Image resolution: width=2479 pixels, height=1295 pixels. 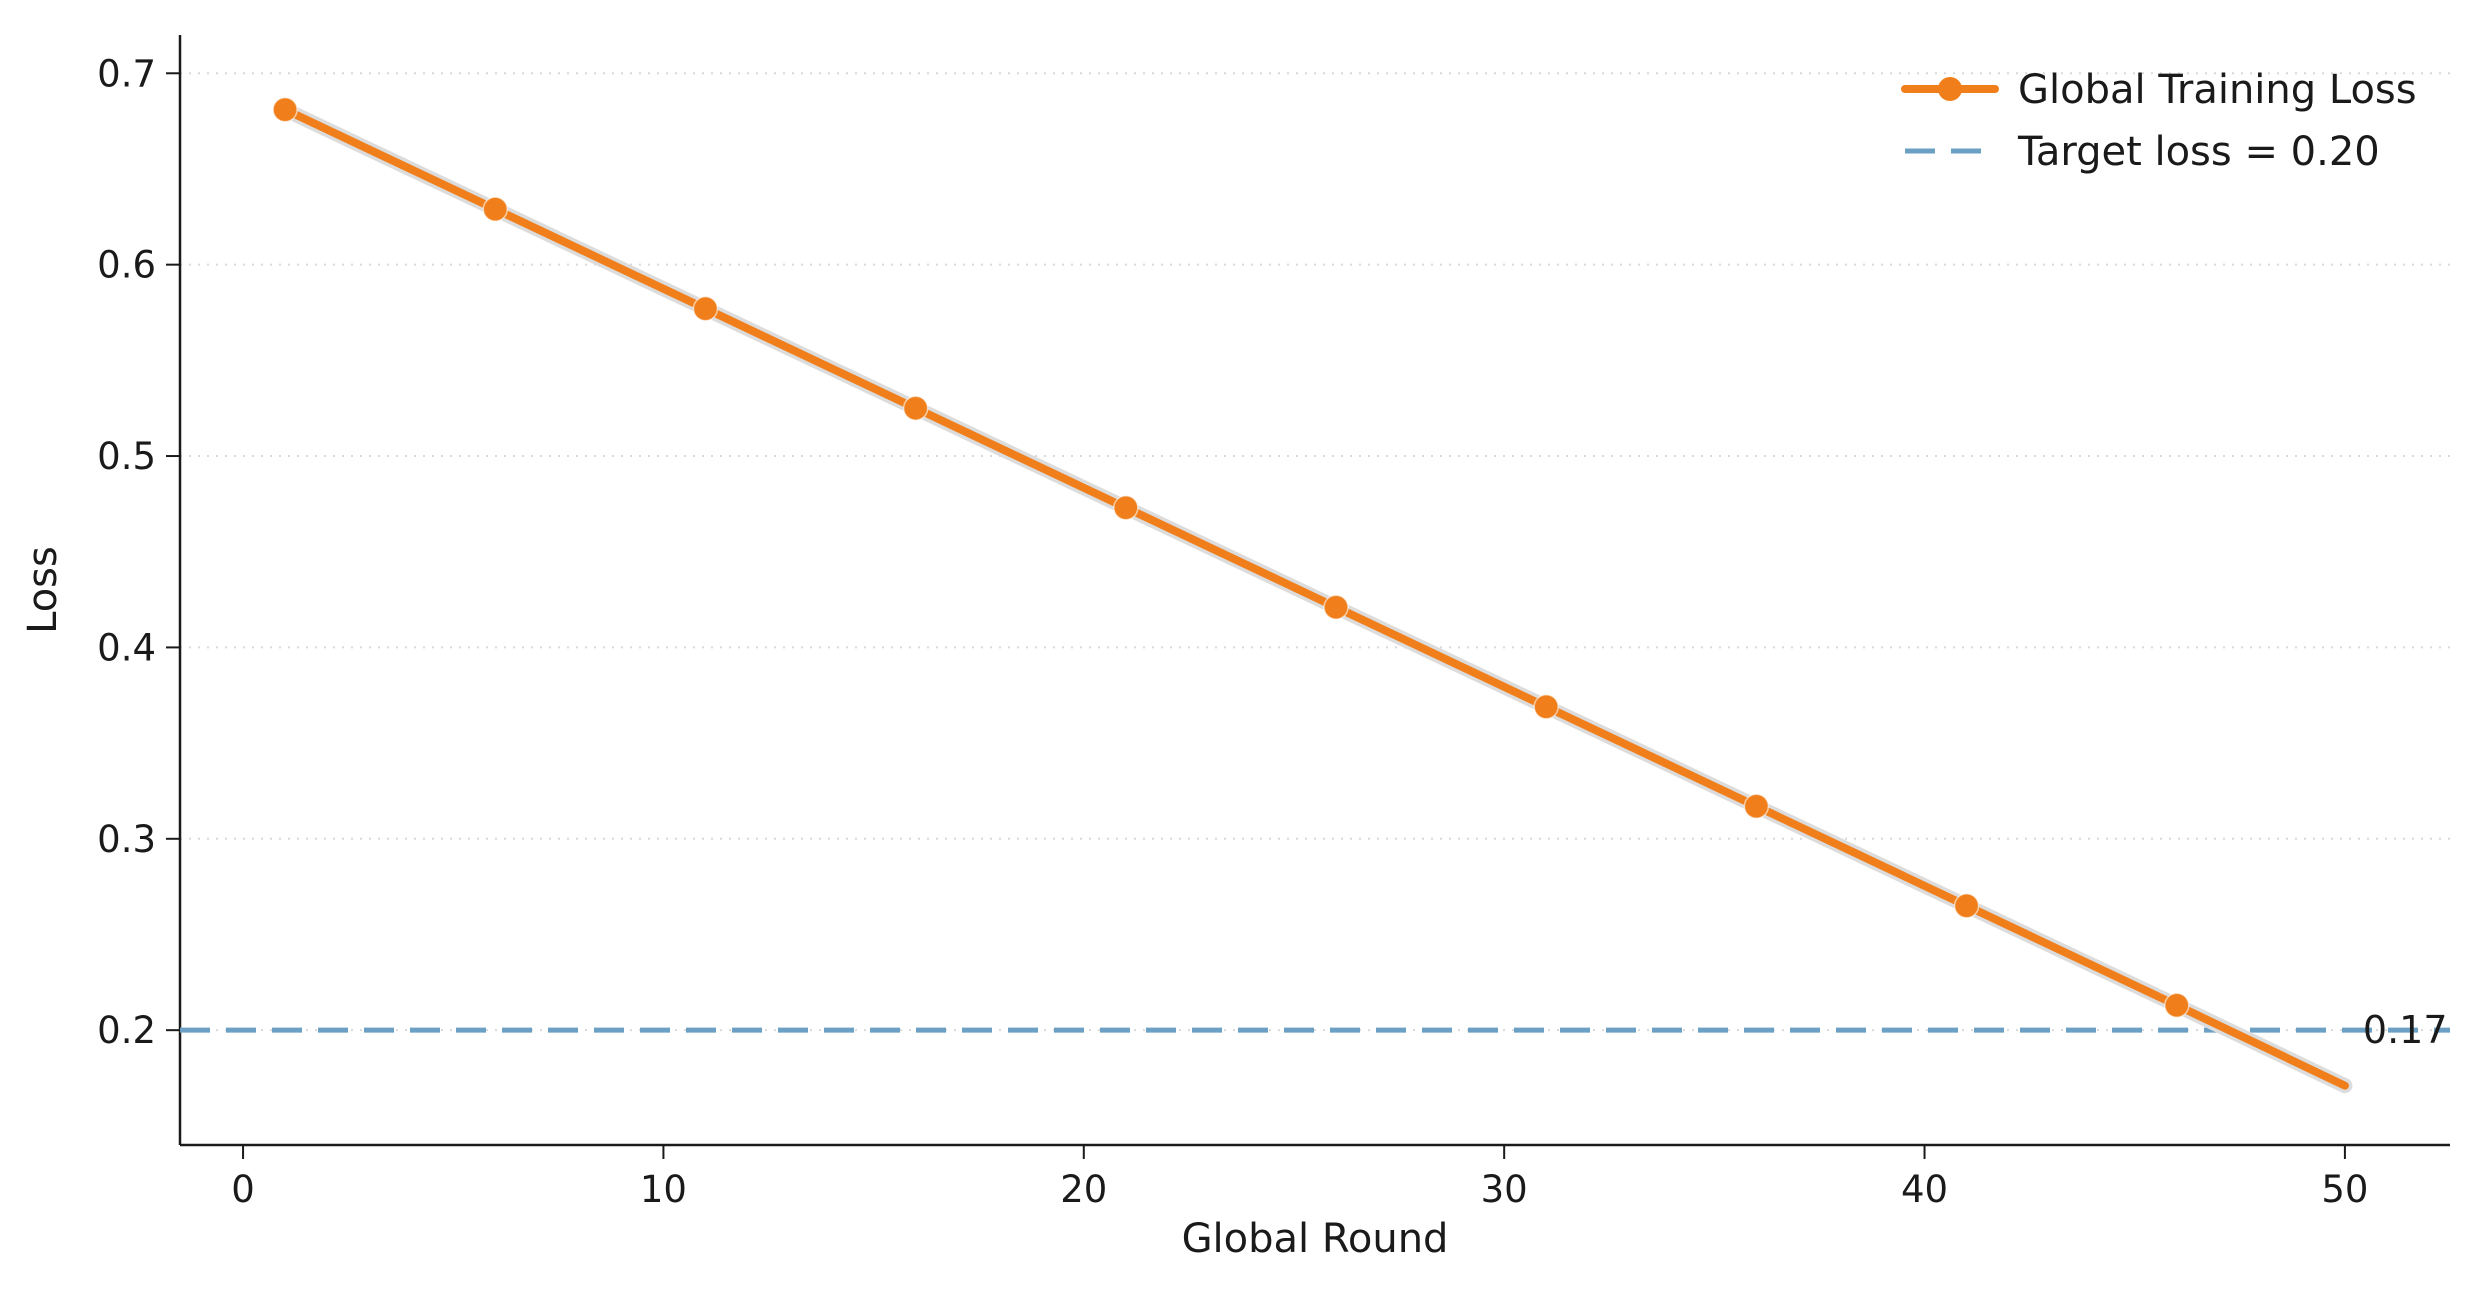 What do you see at coordinates (126, 265) in the screenshot?
I see `y-tick-label: 0.6` at bounding box center [126, 265].